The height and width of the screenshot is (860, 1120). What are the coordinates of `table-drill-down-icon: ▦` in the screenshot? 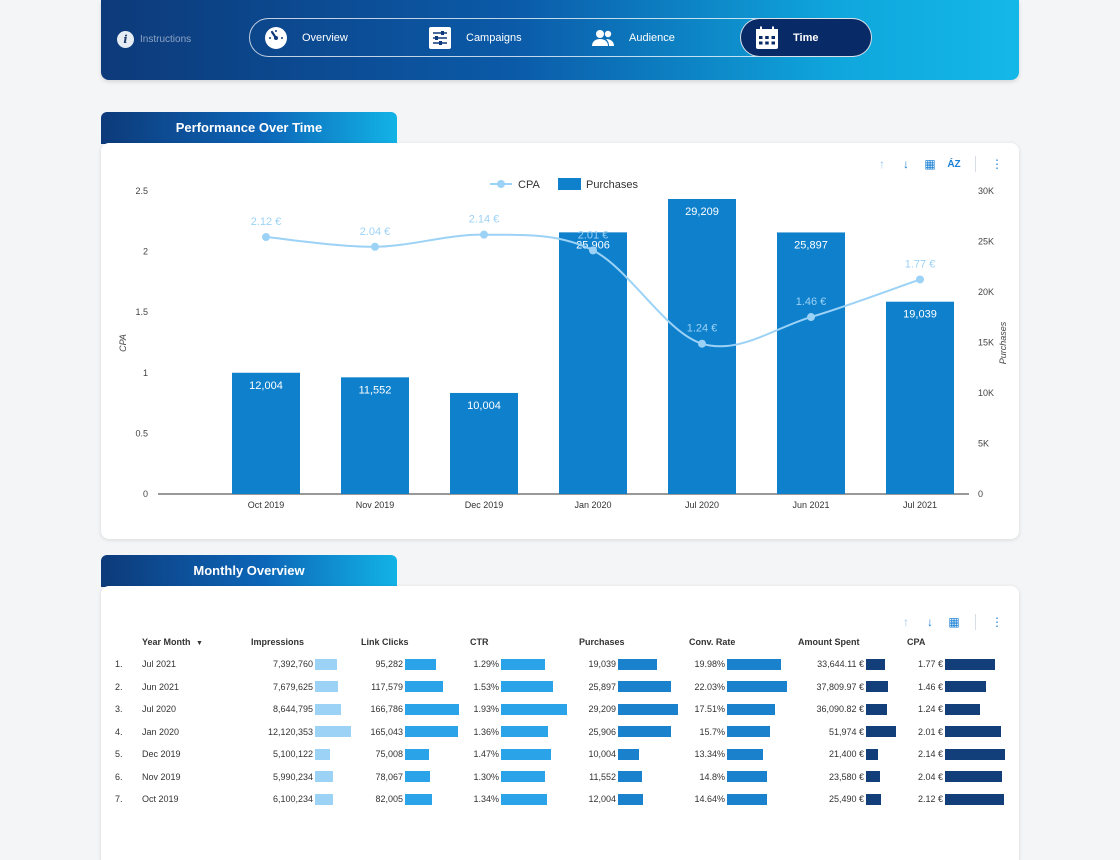 It's located at (954, 622).